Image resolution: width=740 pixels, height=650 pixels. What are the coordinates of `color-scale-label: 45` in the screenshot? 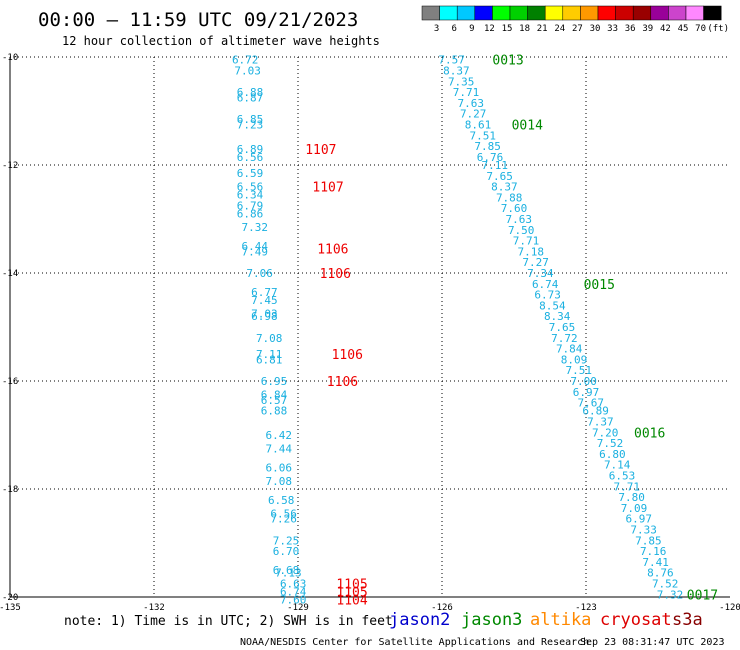 It's located at (683, 29).